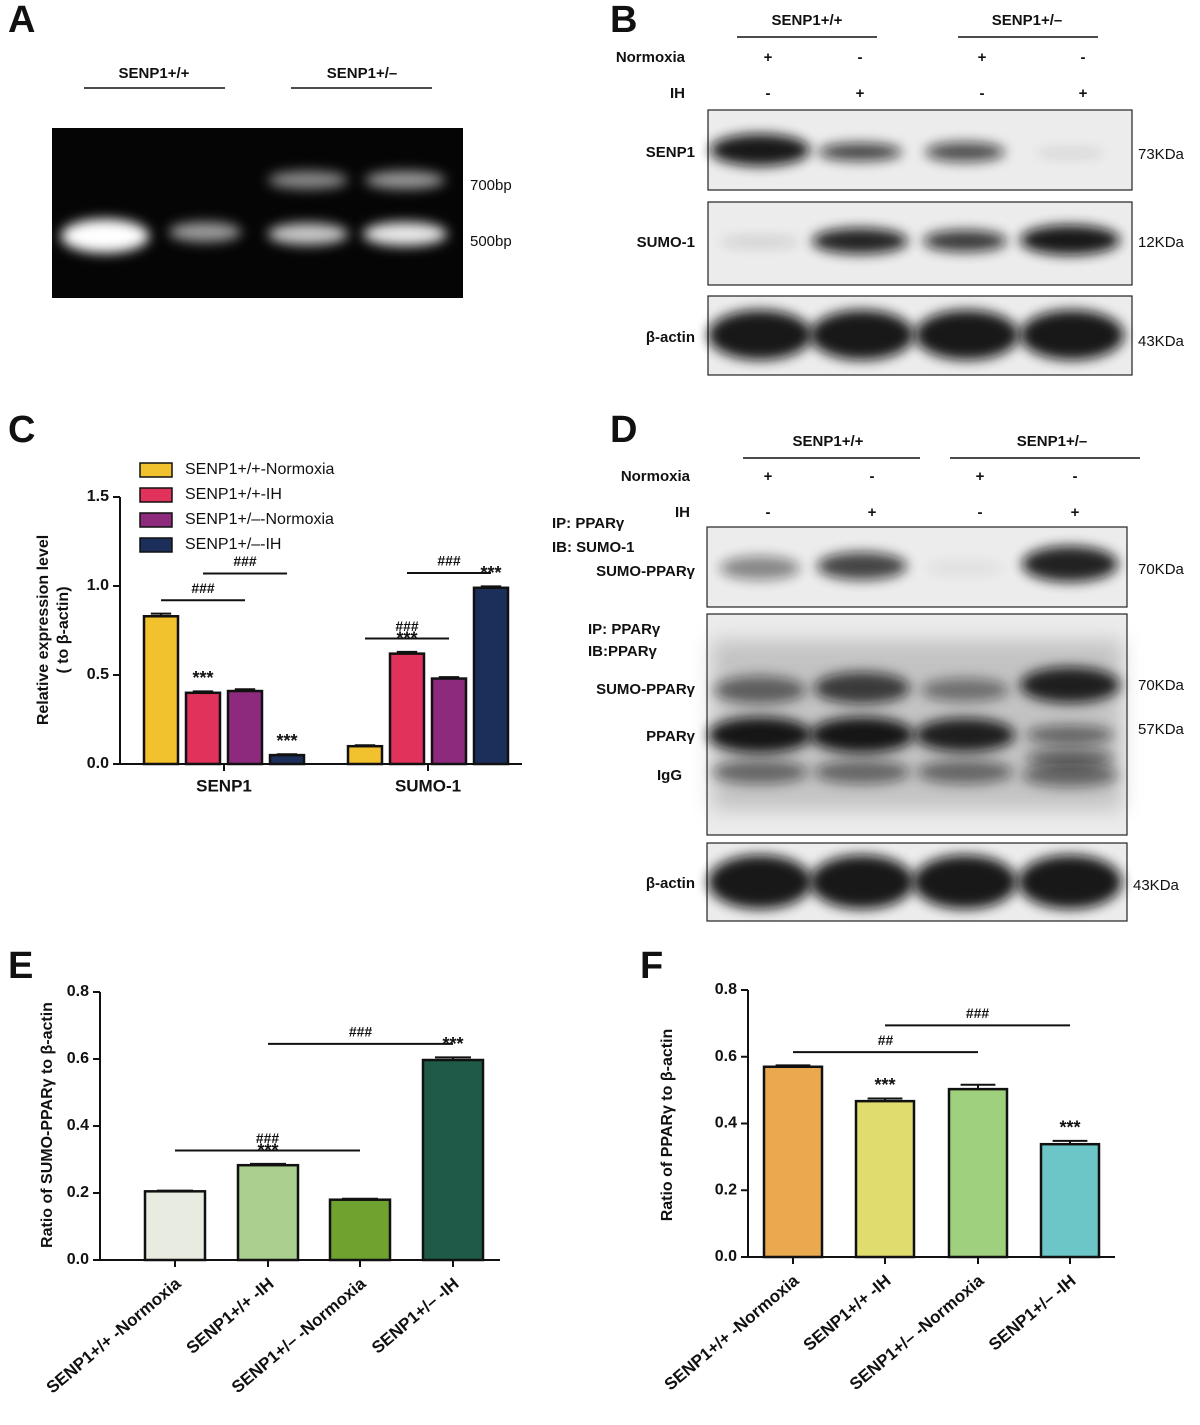  What do you see at coordinates (670, 152) in the screenshot?
I see `blot-label: SENP1` at bounding box center [670, 152].